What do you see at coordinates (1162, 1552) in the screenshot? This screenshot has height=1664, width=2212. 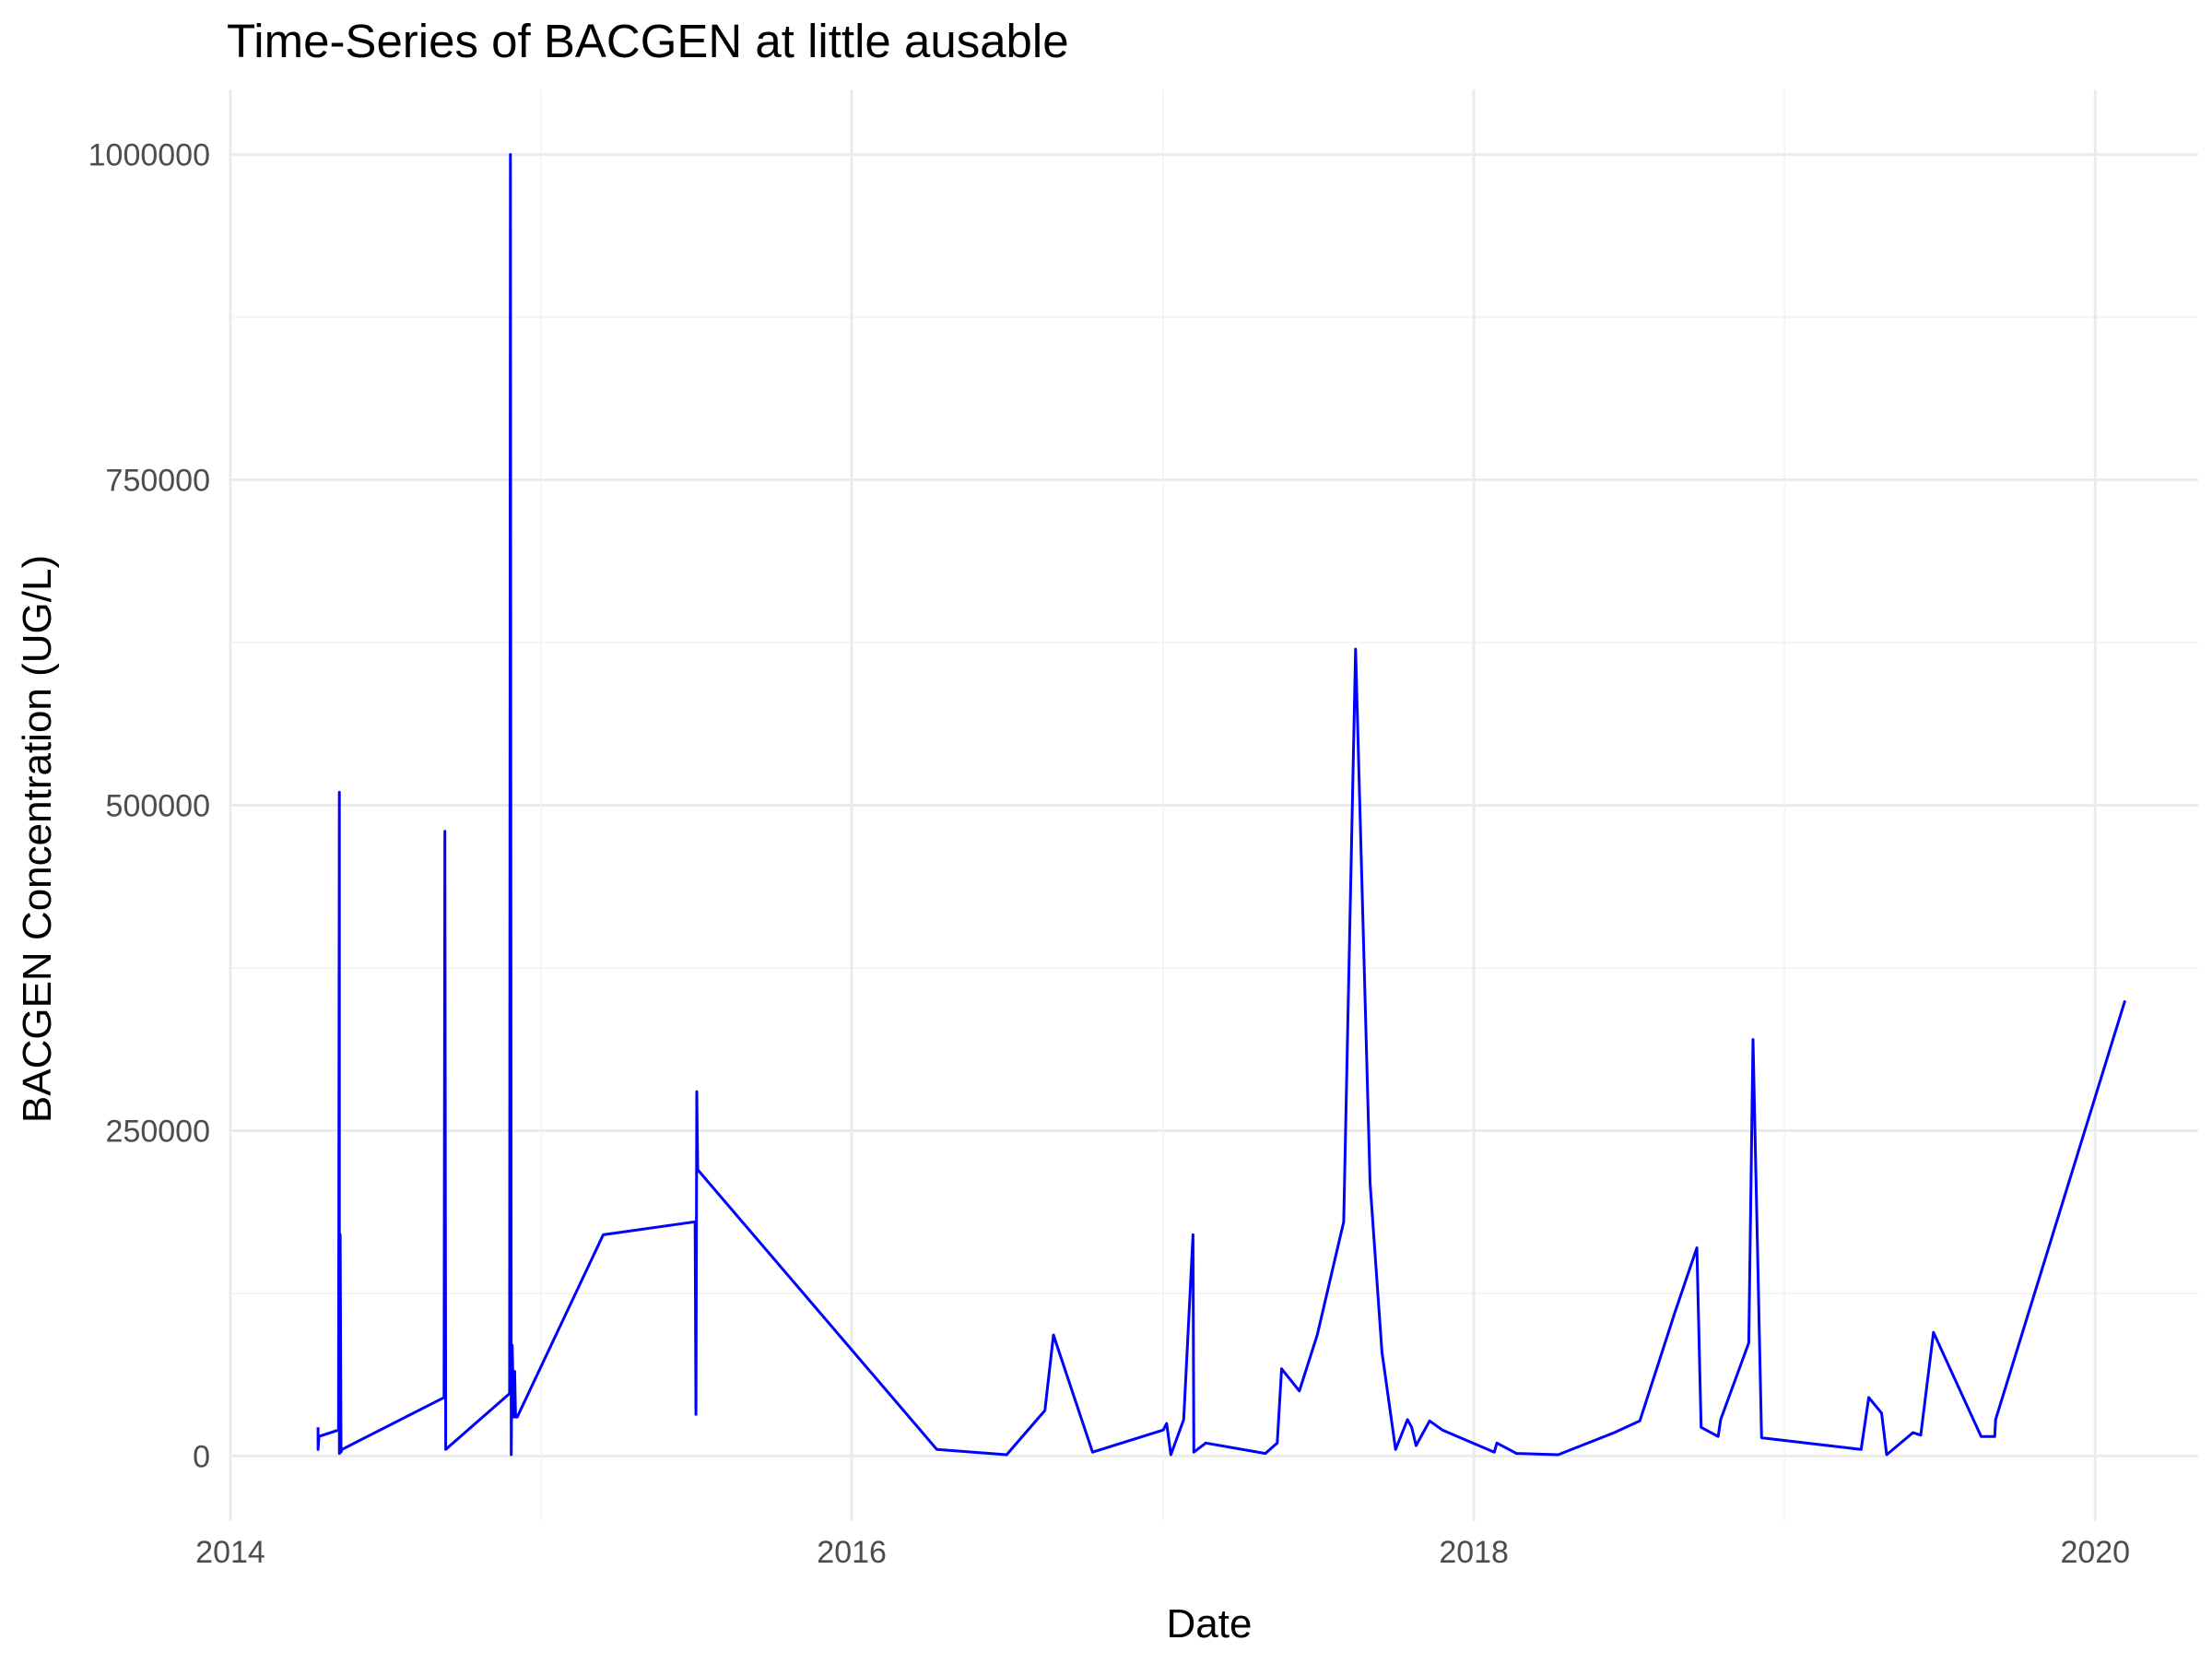 I see `x-axis: 2014 2016 2018 2020` at bounding box center [1162, 1552].